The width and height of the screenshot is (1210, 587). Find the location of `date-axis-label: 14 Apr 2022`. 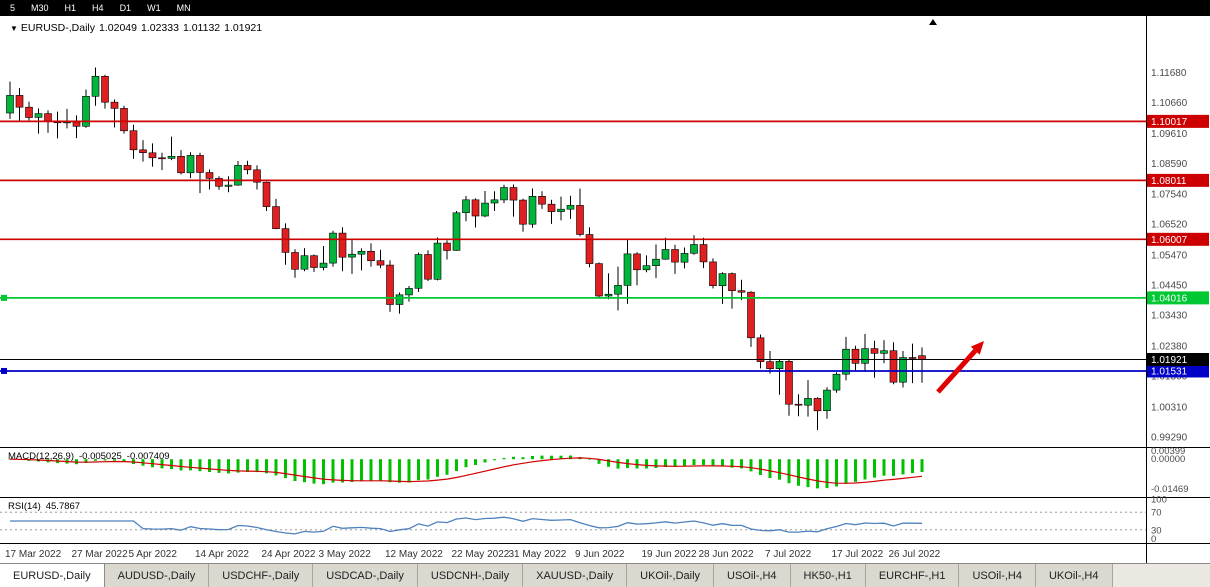

date-axis-label: 14 Apr 2022 is located at coordinates (222, 554).